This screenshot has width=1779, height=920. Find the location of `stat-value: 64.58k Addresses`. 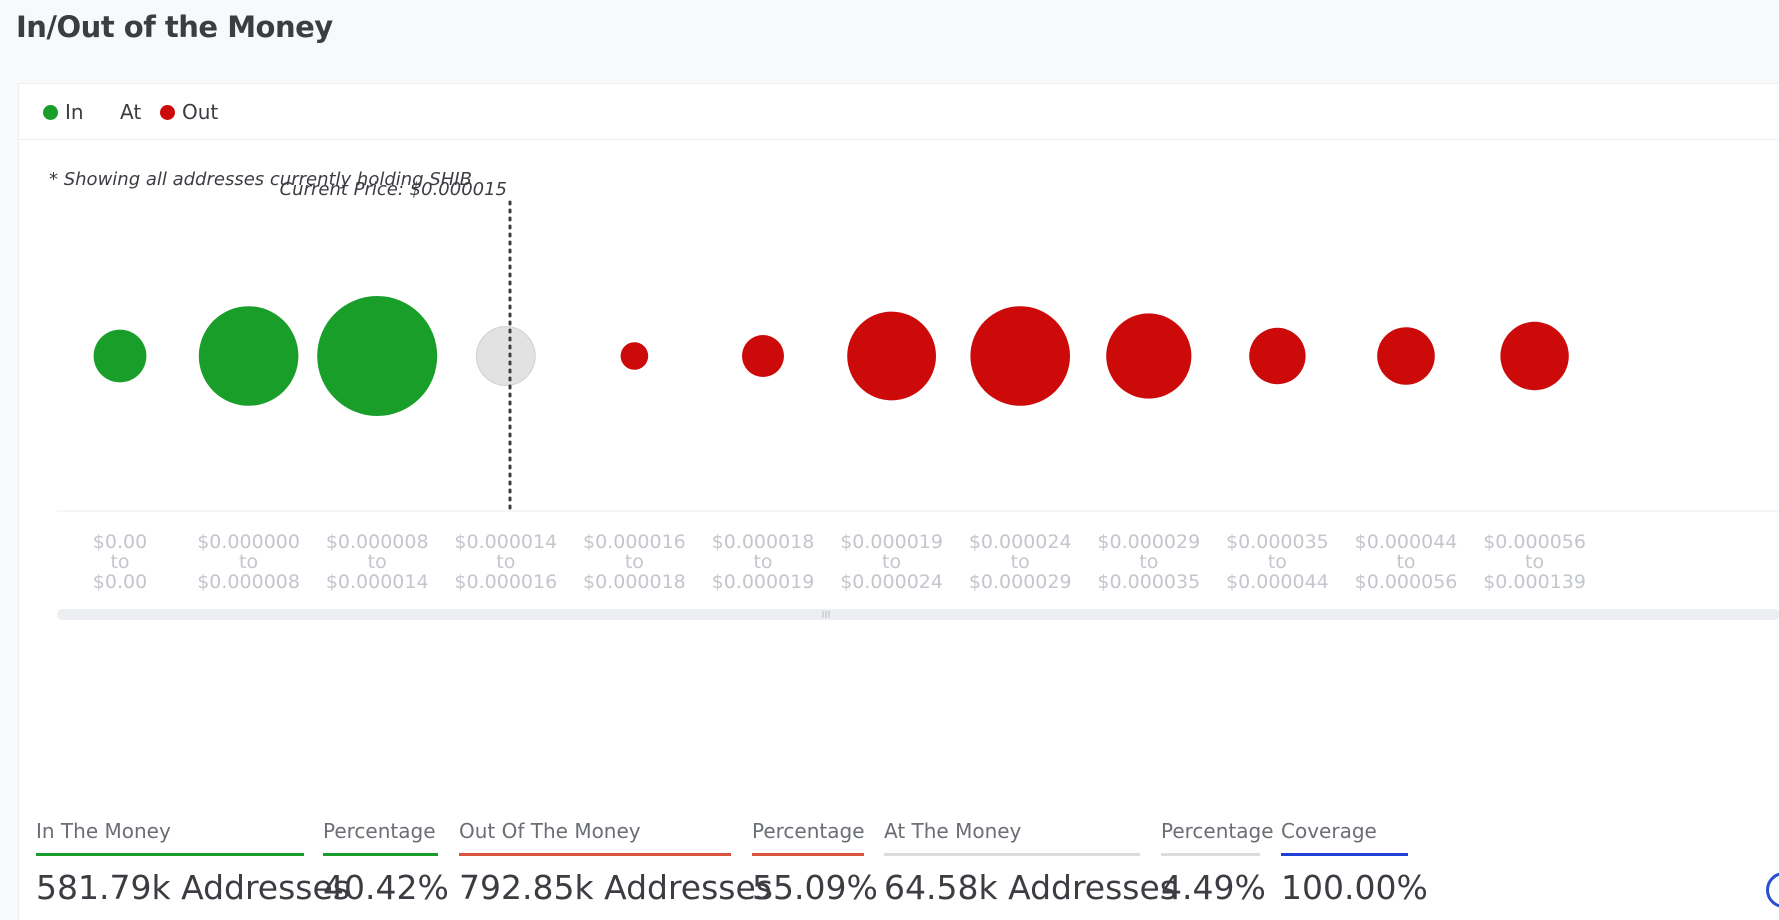

stat-value: 64.58k Addresses is located at coordinates (1030, 887).